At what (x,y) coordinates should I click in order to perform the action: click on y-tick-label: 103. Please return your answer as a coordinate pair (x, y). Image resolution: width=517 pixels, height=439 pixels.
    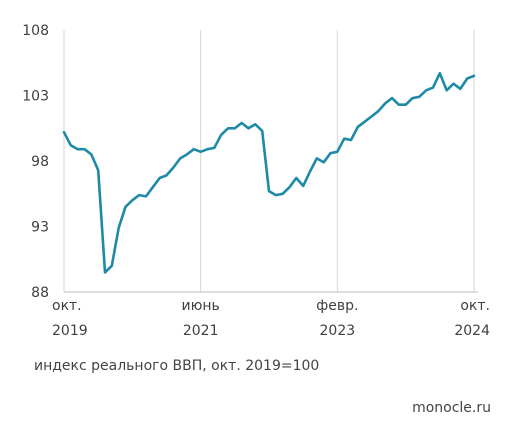
    Looking at the image, I should click on (35, 97).